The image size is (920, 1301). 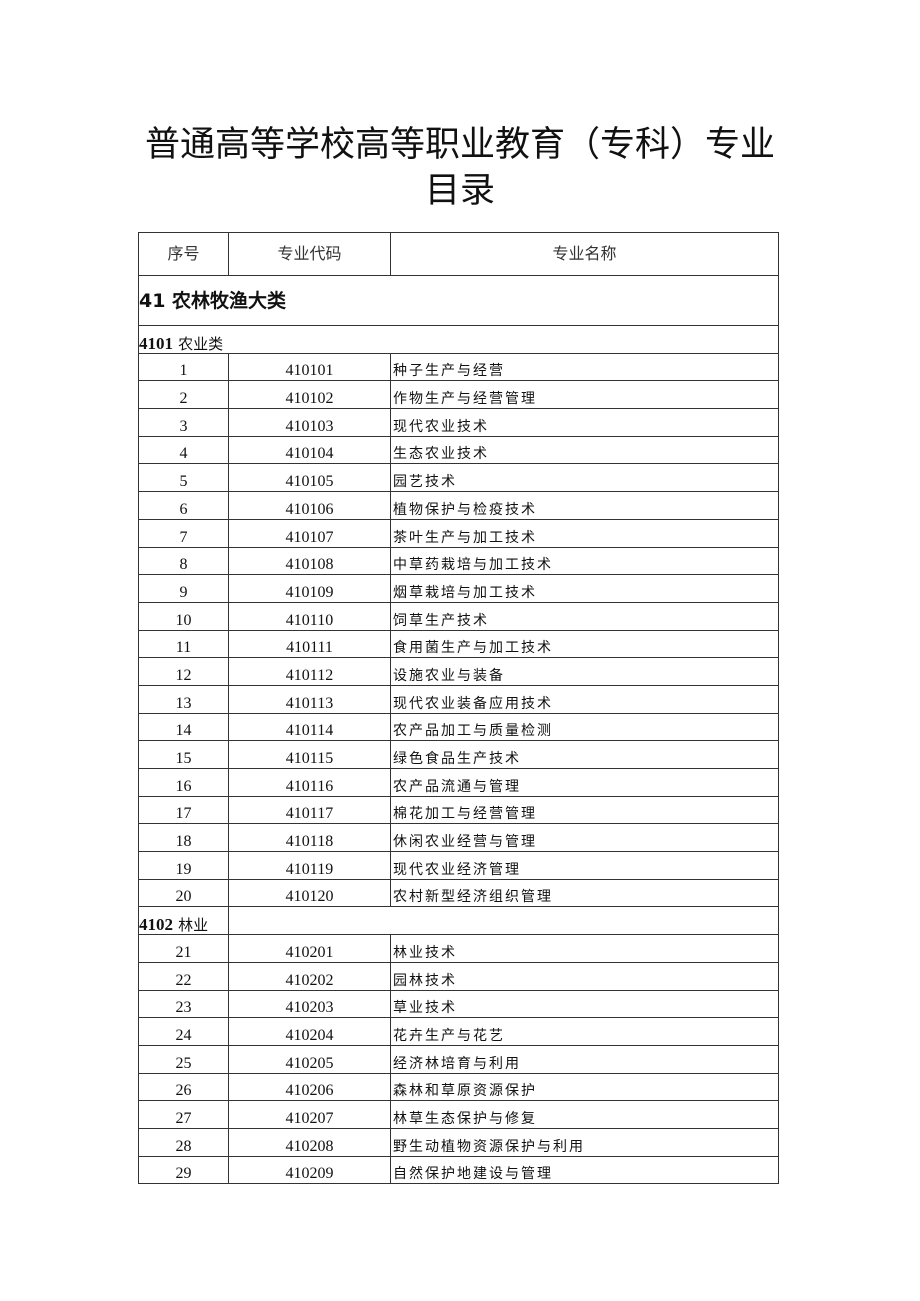 What do you see at coordinates (309, 671) in the screenshot?
I see `code-cell: 410112` at bounding box center [309, 671].